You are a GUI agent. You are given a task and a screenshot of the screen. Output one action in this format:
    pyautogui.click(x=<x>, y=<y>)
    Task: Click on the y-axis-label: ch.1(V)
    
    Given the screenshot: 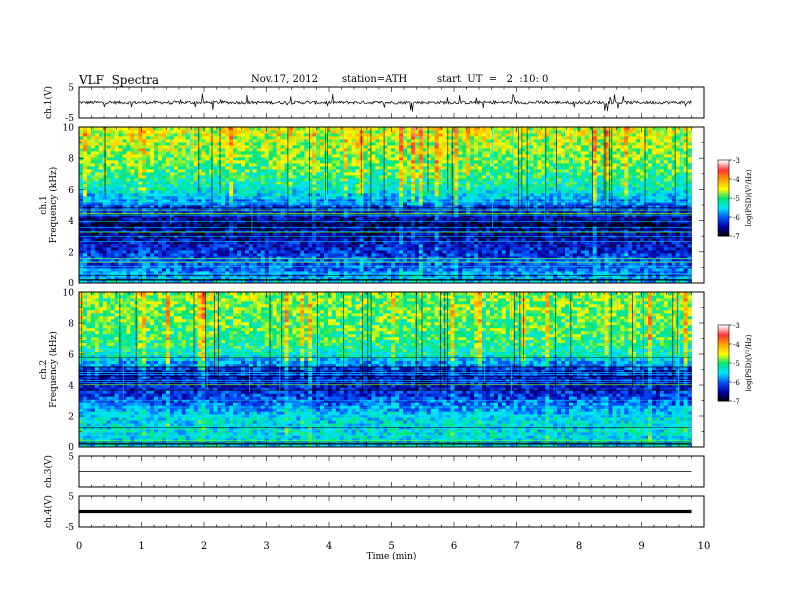 What is the action you would take?
    pyautogui.click(x=48, y=102)
    